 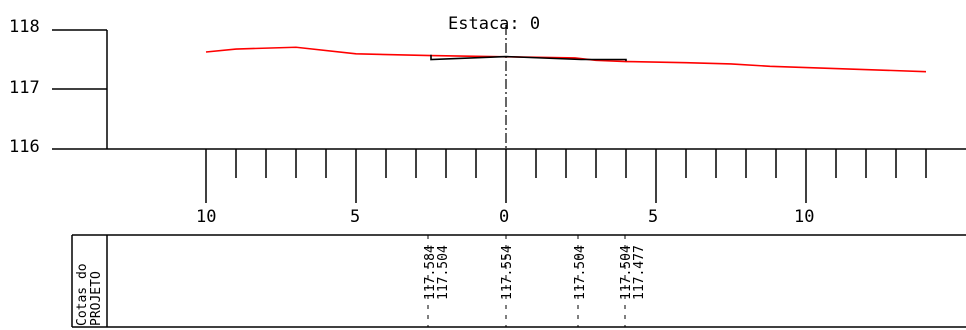 I want to click on cota-value-6: 117.477, so click(x=639, y=272).